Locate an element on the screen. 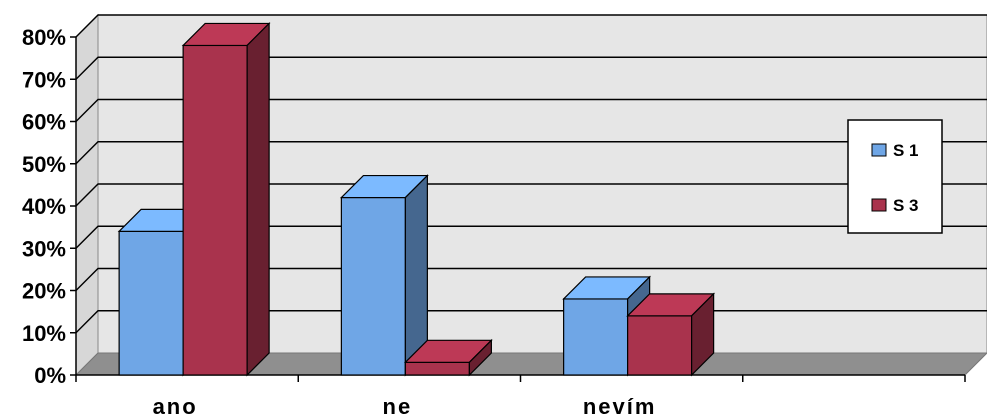 The height and width of the screenshot is (418, 987). x-tick-label: ano is located at coordinates (175, 406).